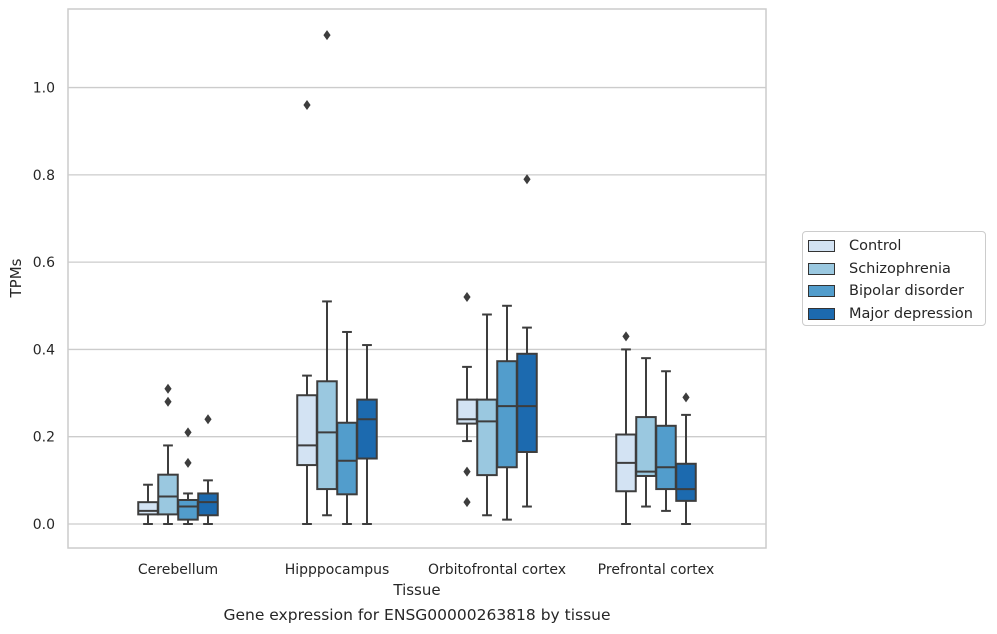  Describe the element at coordinates (44, 176) in the screenshot. I see `y-tick-label: 0.8` at that location.